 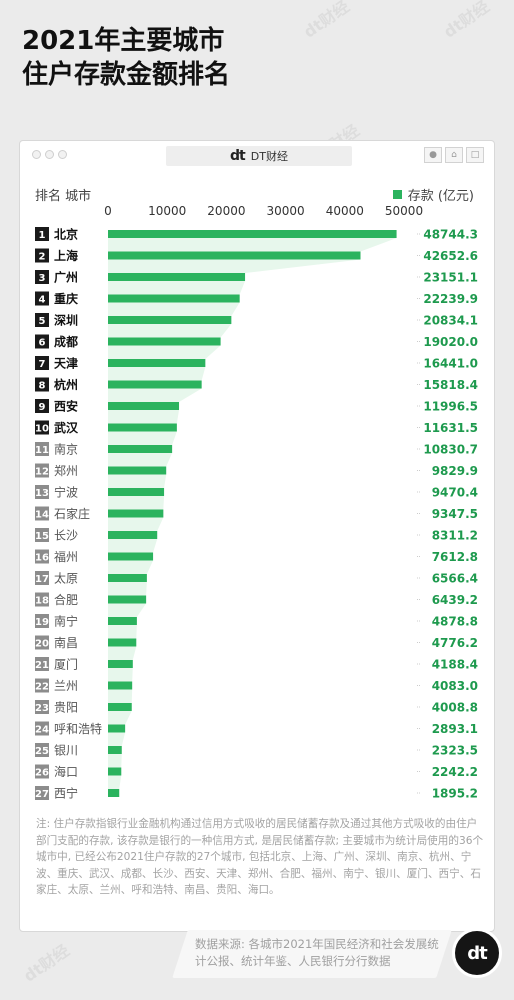 I want to click on value-label: 9470.4, so click(x=455, y=493).